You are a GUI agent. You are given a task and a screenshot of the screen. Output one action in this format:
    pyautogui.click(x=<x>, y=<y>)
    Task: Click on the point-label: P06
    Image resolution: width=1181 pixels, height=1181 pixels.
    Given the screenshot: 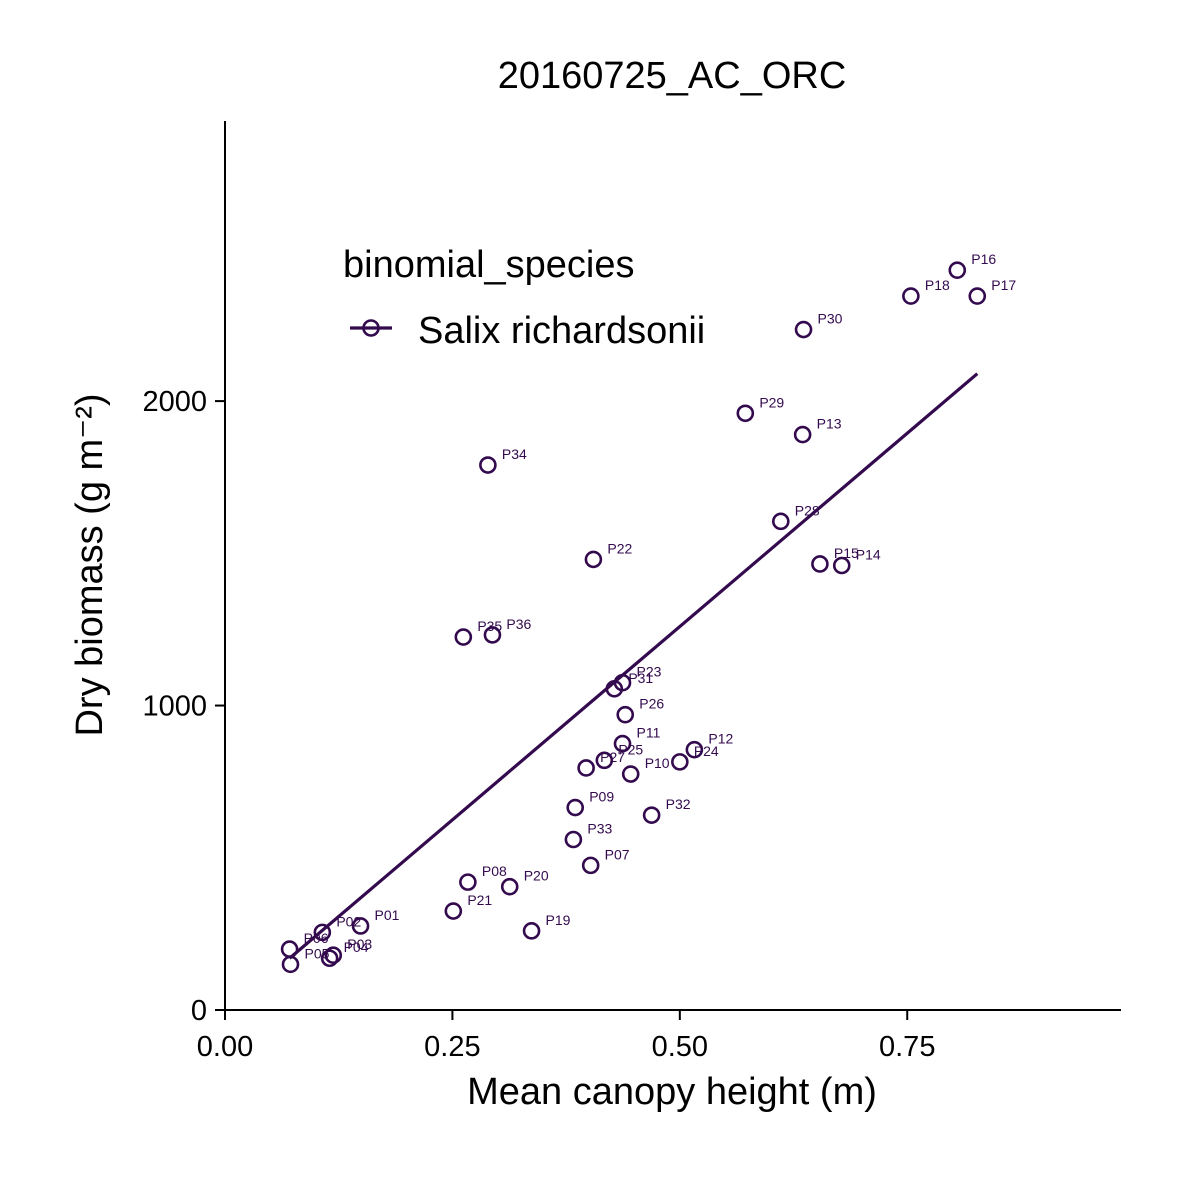 What is the action you would take?
    pyautogui.click(x=316, y=938)
    